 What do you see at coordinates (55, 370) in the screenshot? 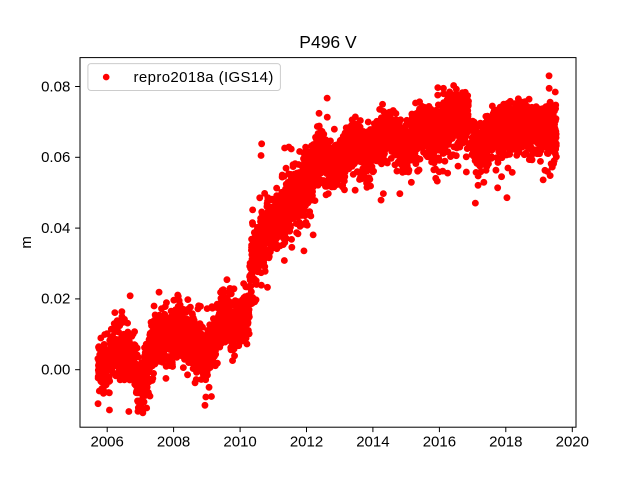
I see `svg-text: 0.00` at bounding box center [55, 370].